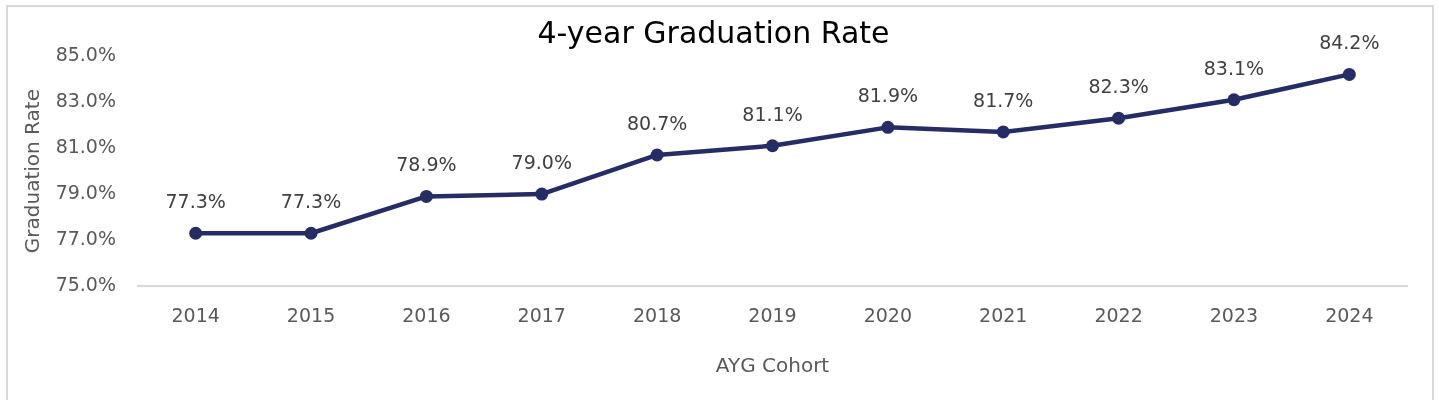  What do you see at coordinates (426, 164) in the screenshot?
I see `data-label: 78.9%` at bounding box center [426, 164].